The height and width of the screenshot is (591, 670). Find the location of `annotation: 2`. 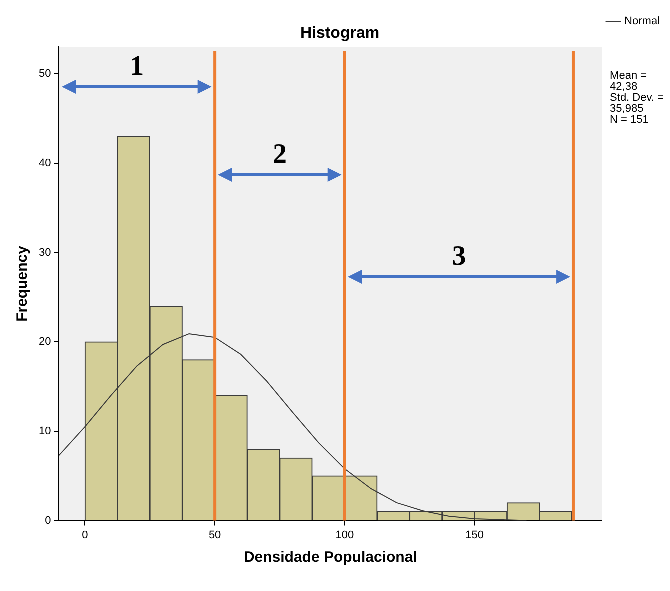

annotation: 2 is located at coordinates (279, 154).